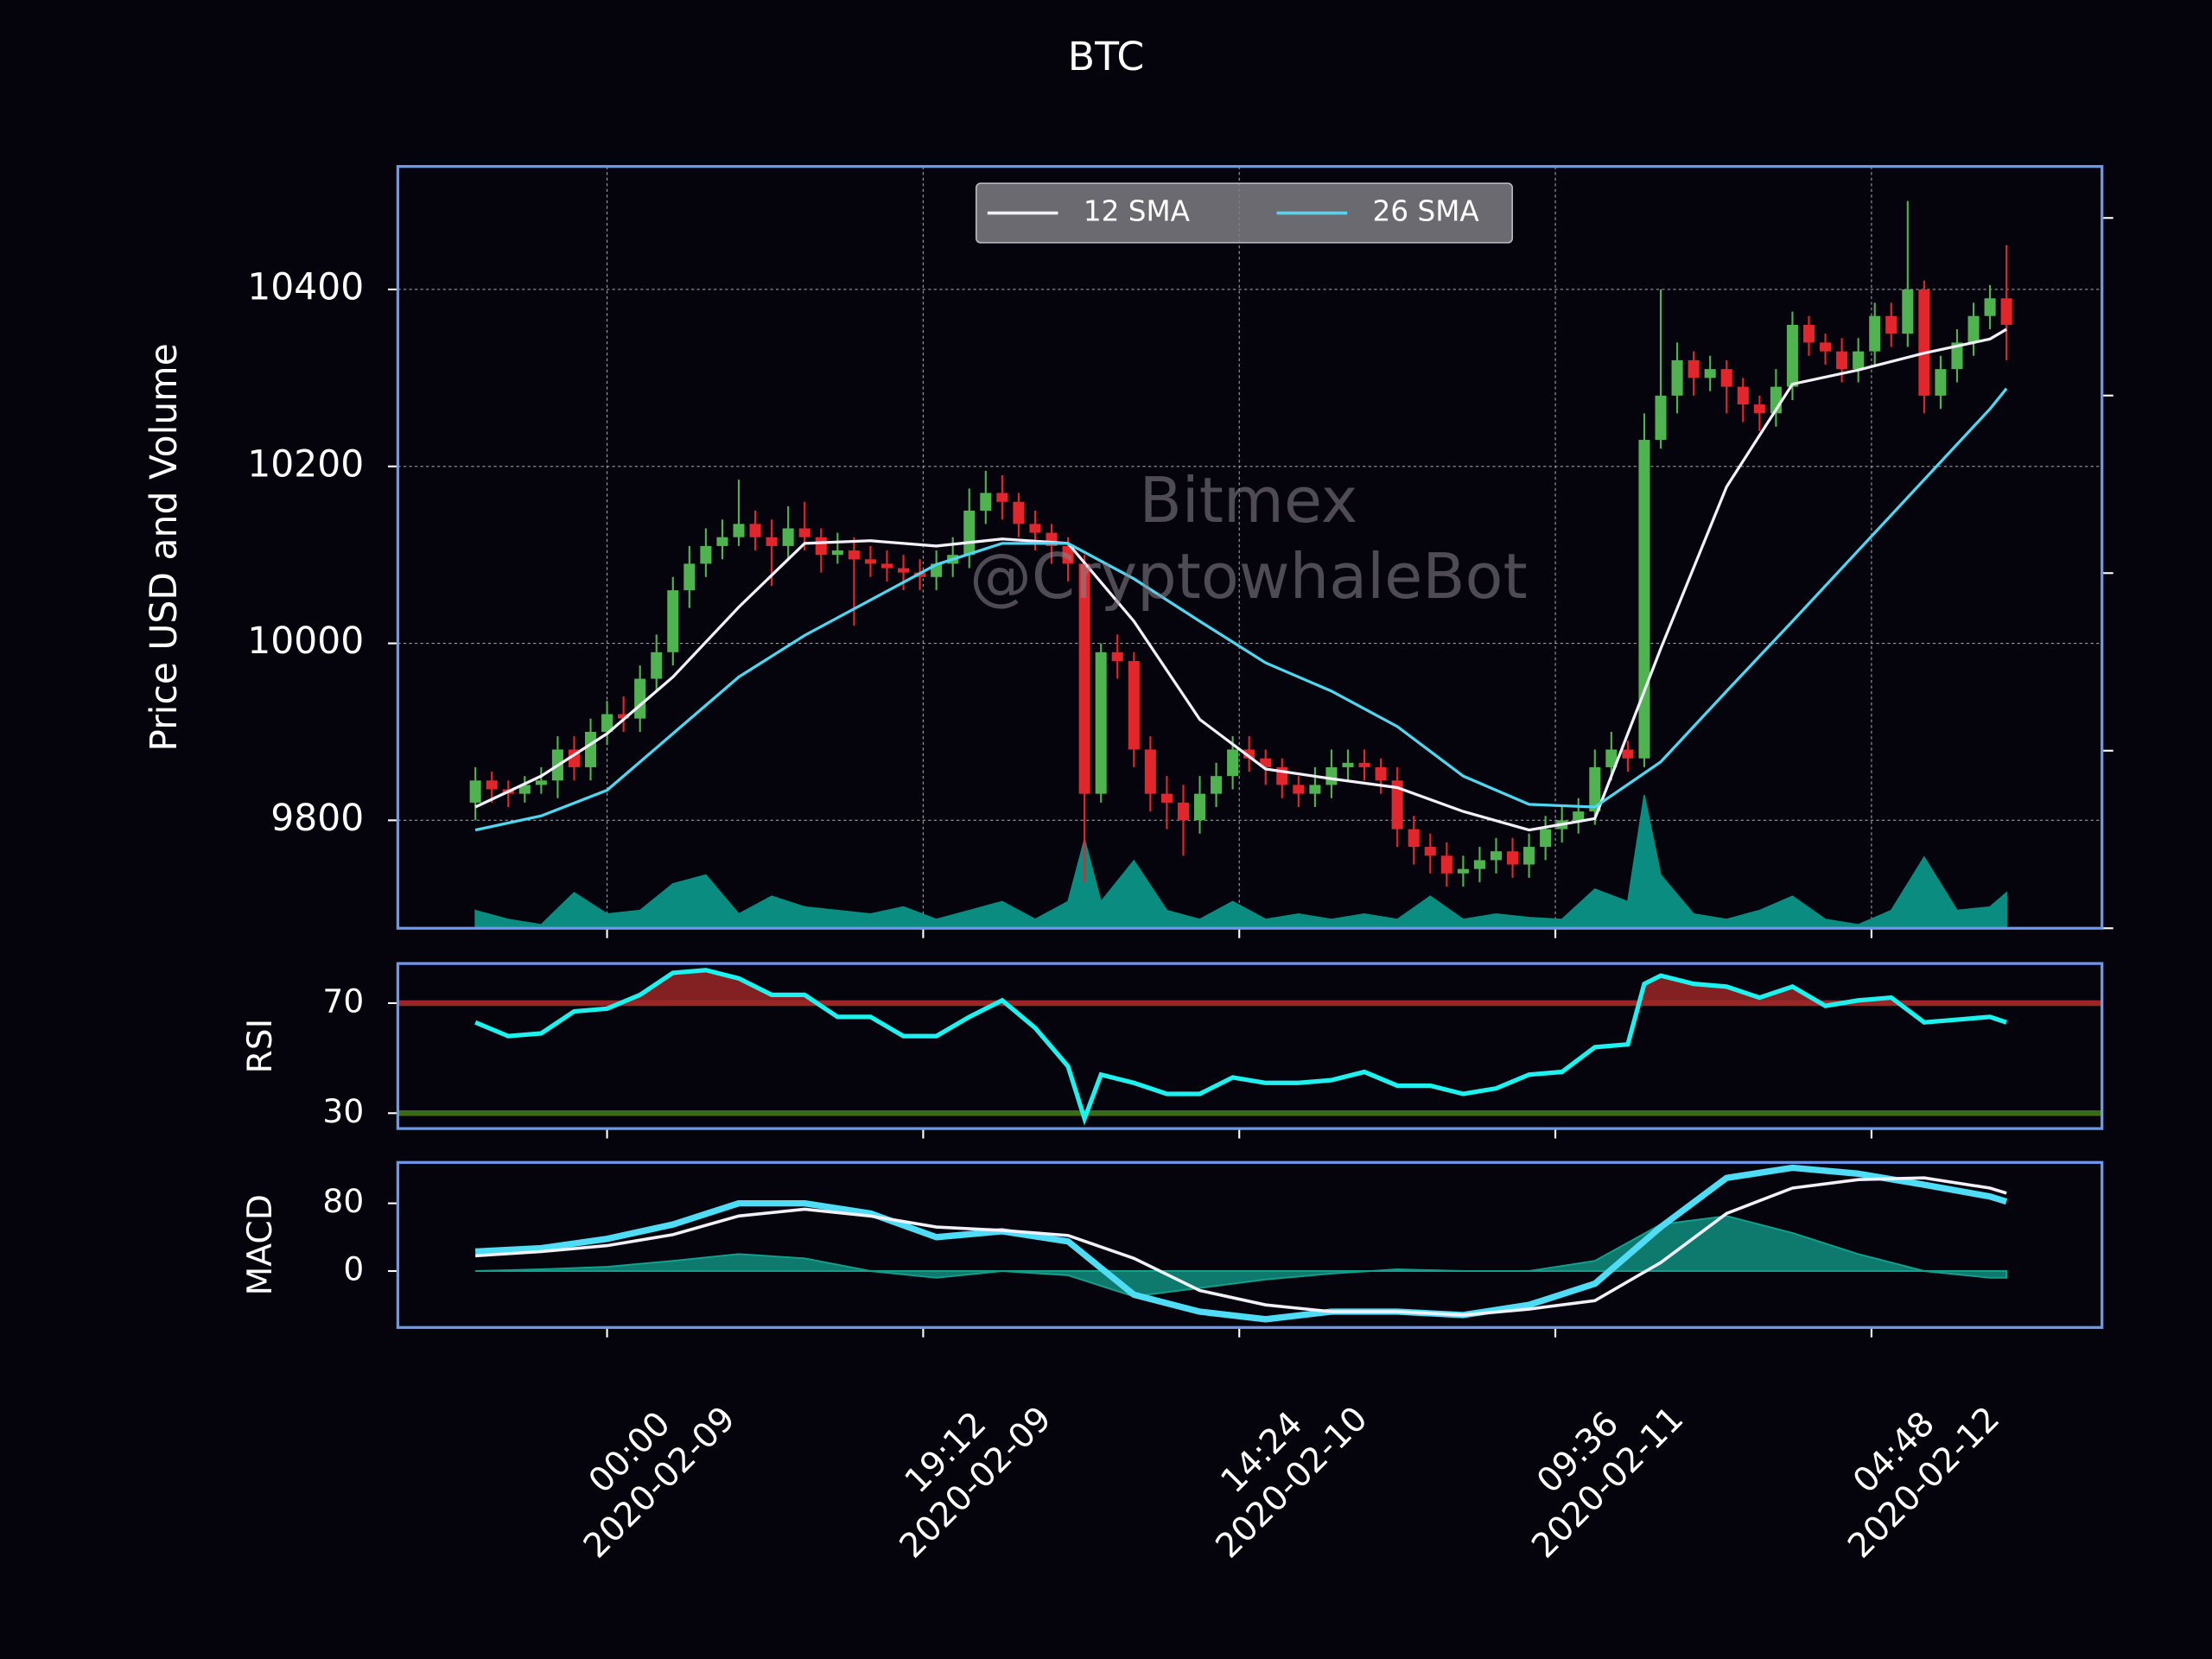  I want to click on y-tick-label: 10000, so click(305, 641).